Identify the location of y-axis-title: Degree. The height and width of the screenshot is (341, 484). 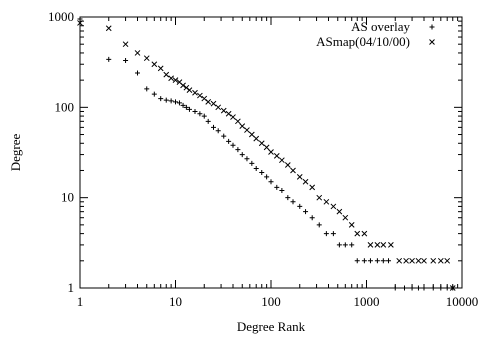
(15, 153).